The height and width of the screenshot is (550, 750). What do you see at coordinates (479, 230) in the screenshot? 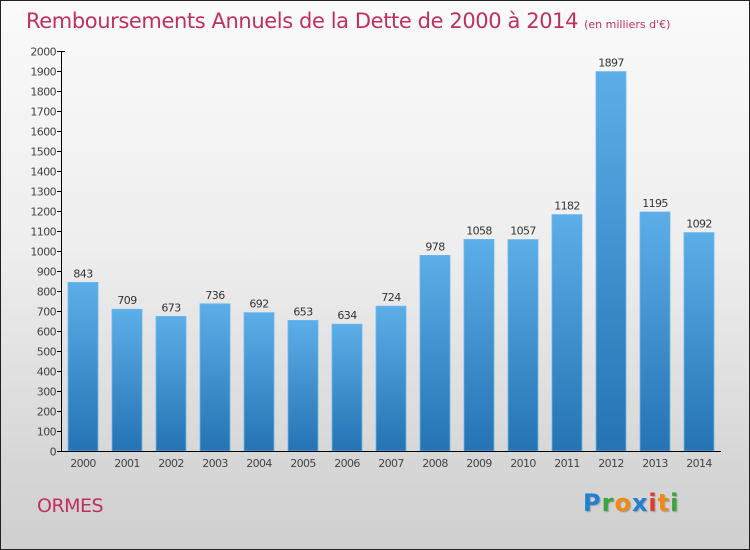
I see `data-label-2009: 1058` at bounding box center [479, 230].